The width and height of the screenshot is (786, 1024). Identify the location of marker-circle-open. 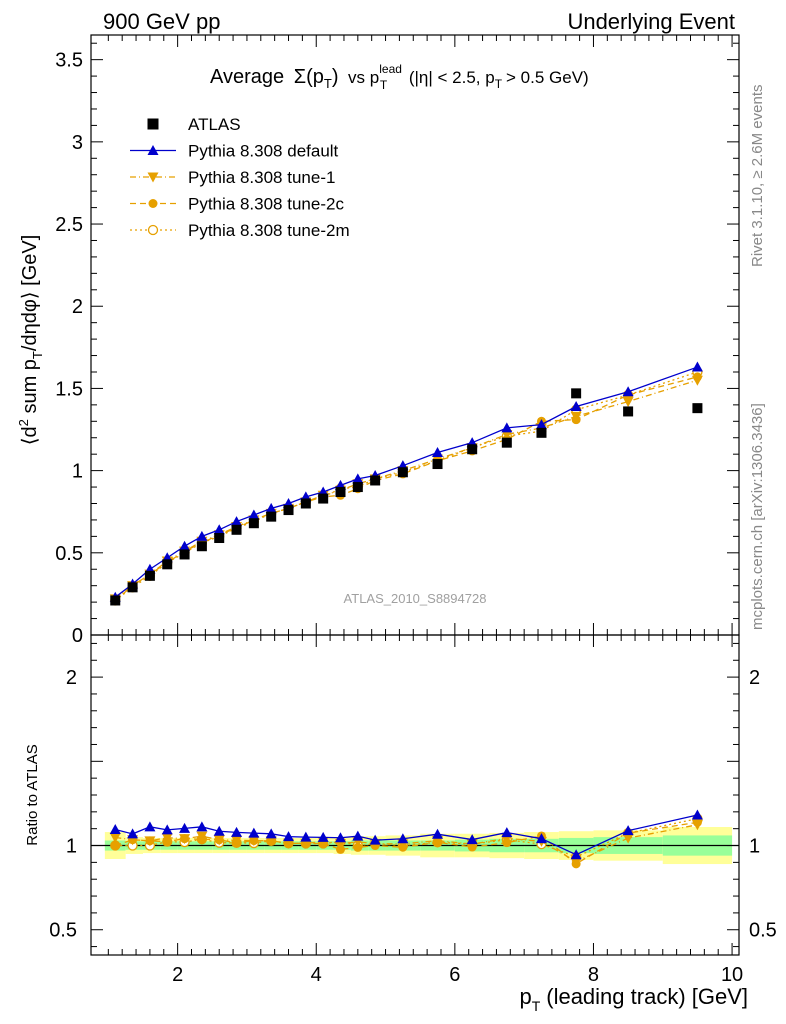
(153, 230).